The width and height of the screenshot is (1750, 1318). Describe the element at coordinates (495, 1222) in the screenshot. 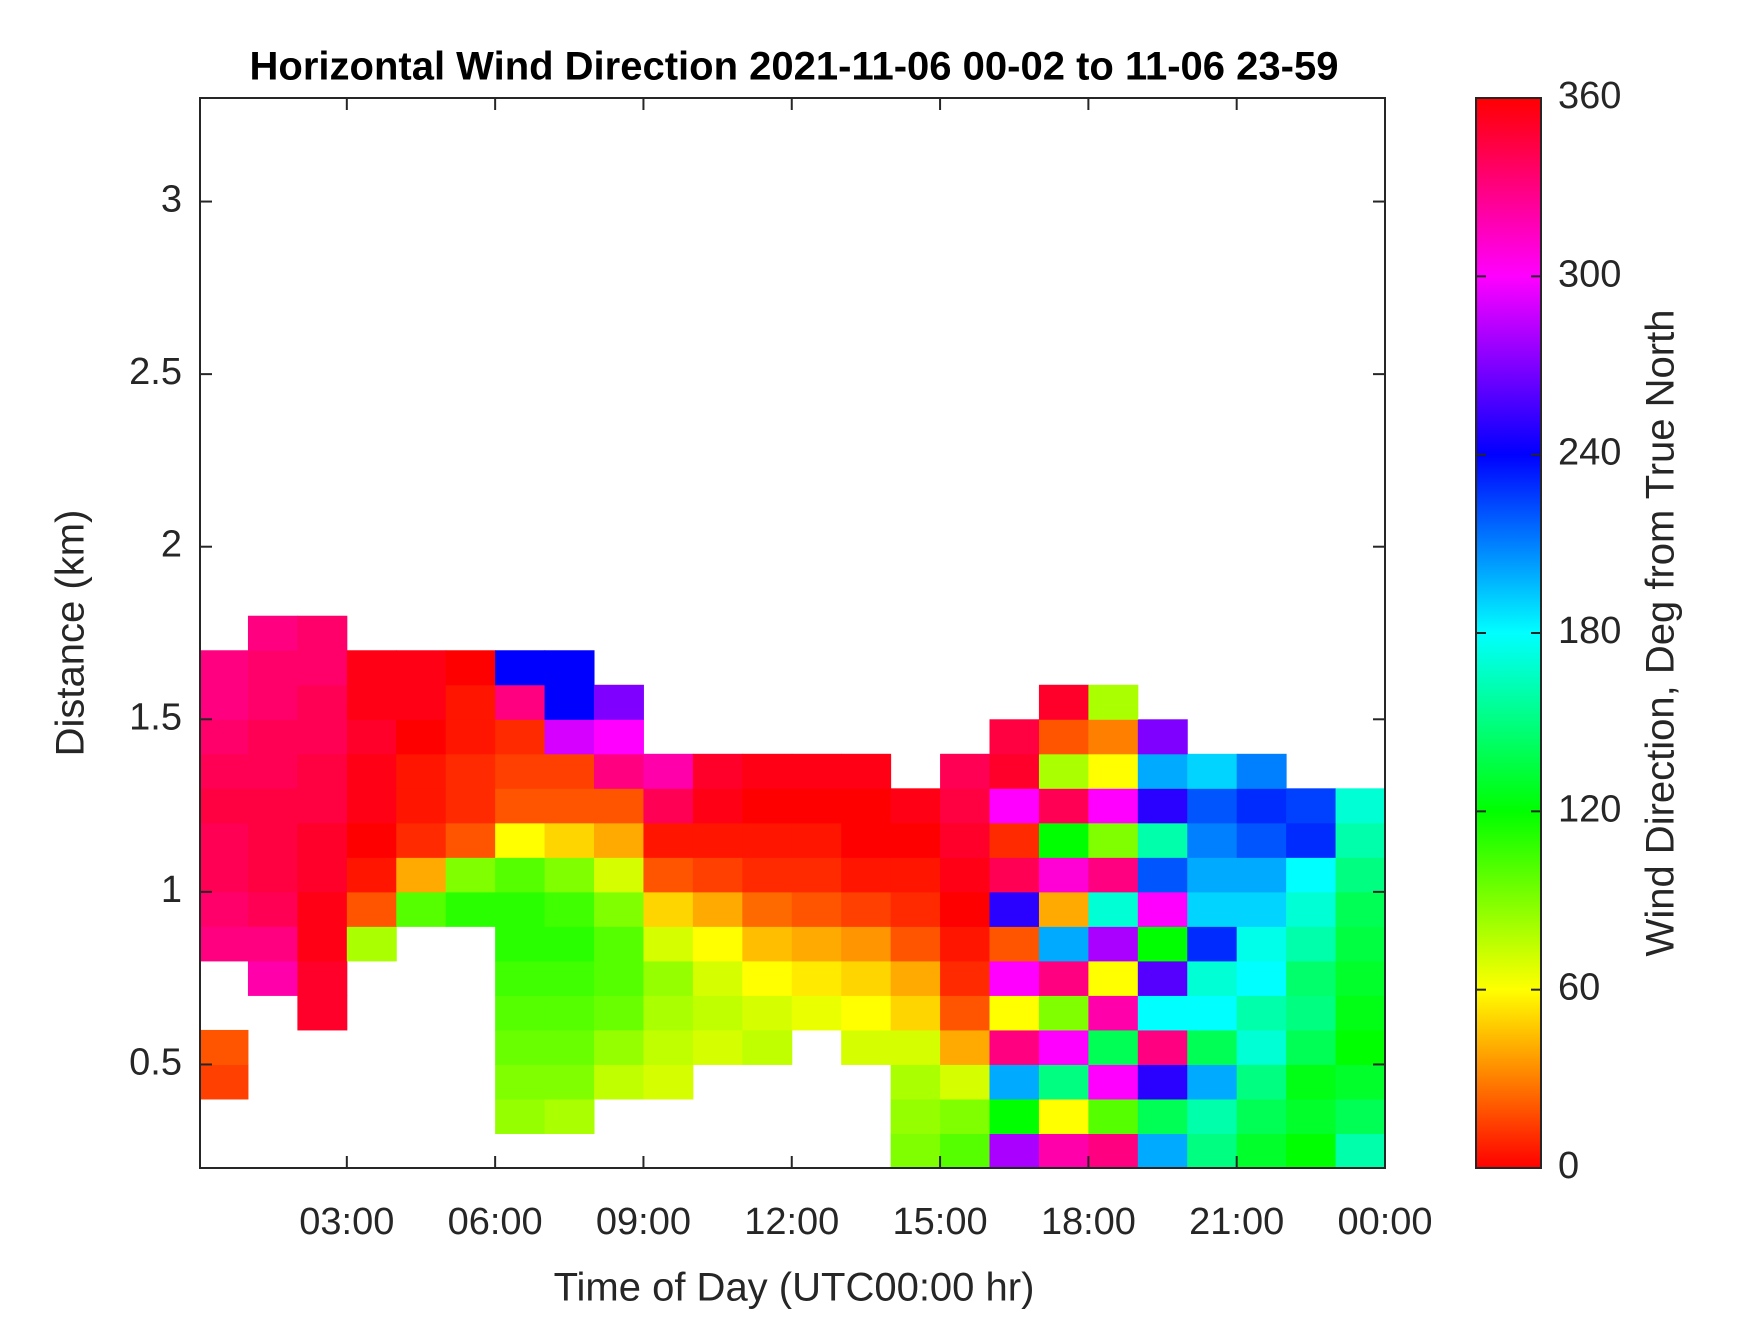

I see `x-tick-label: 06:00` at that location.